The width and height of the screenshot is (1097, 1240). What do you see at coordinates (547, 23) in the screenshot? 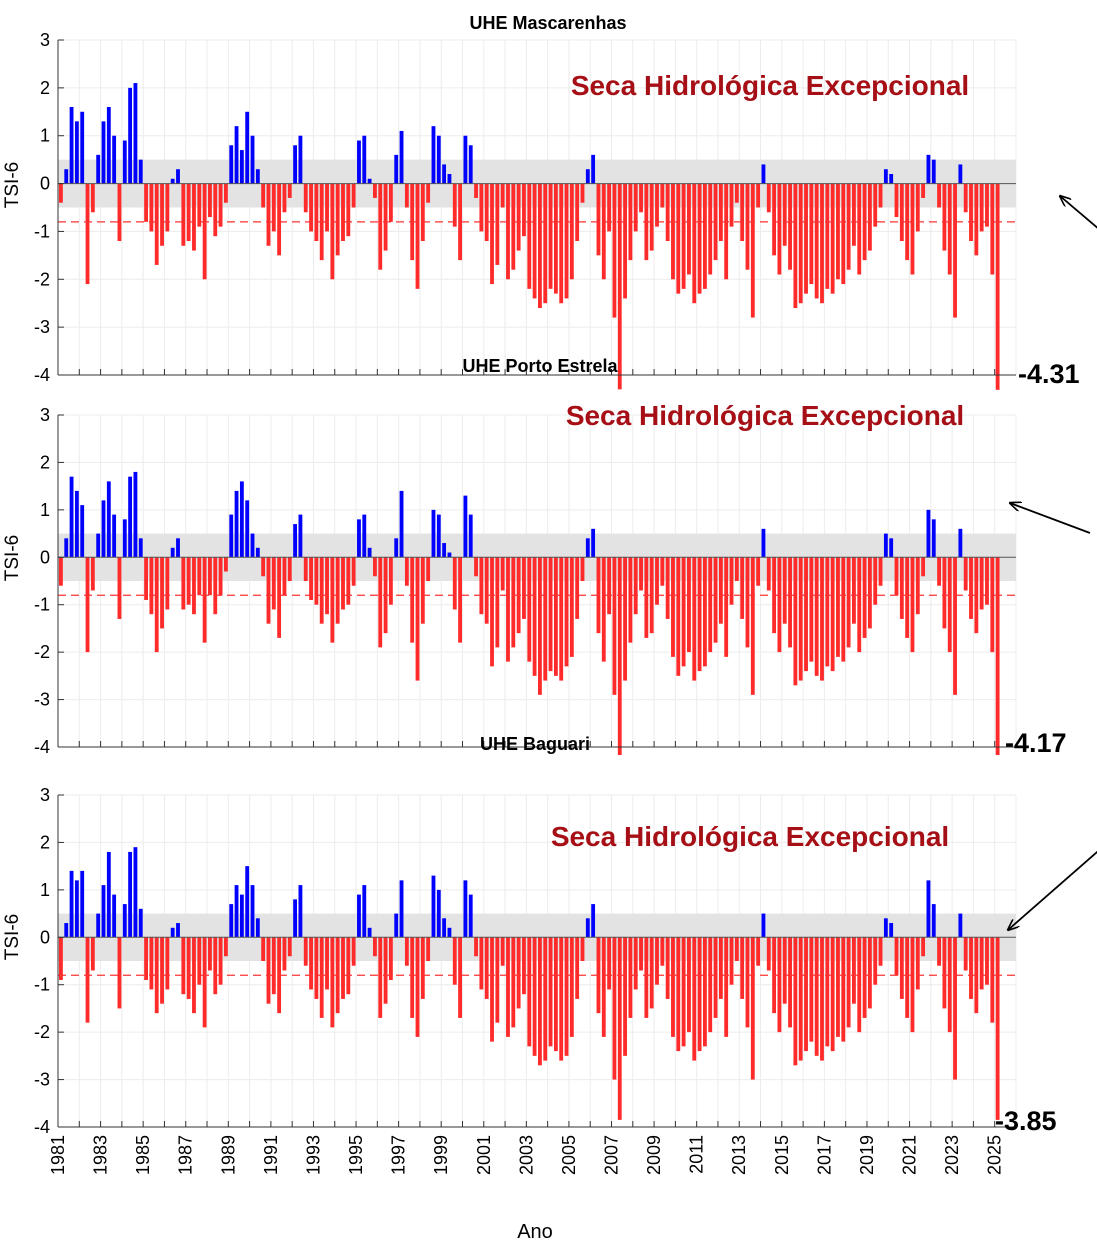
I see `chart-title: UHE Mascarenhas` at bounding box center [547, 23].